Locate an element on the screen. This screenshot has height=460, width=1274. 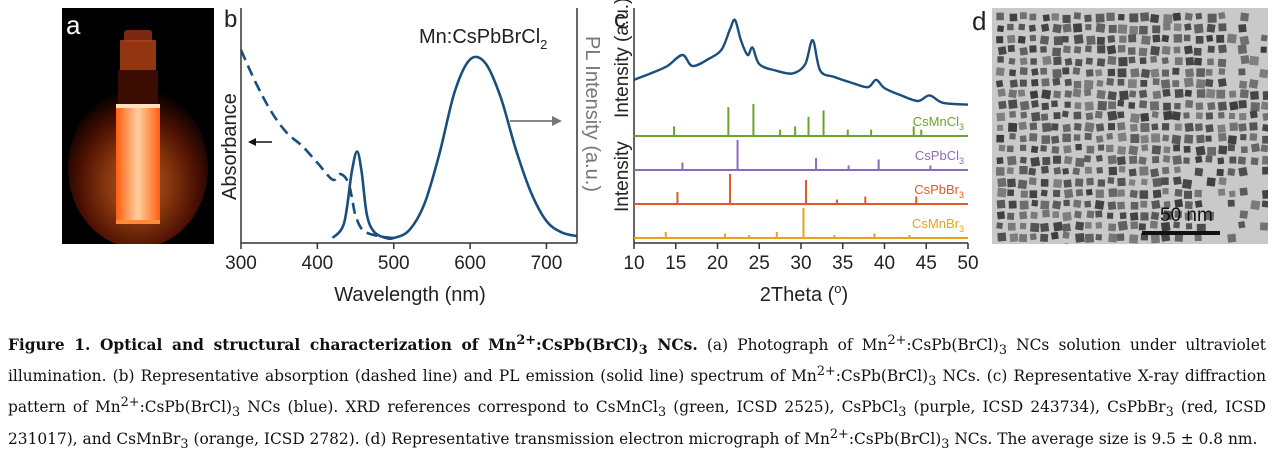
intensity-label: Intensity is located at coordinates (622, 176).